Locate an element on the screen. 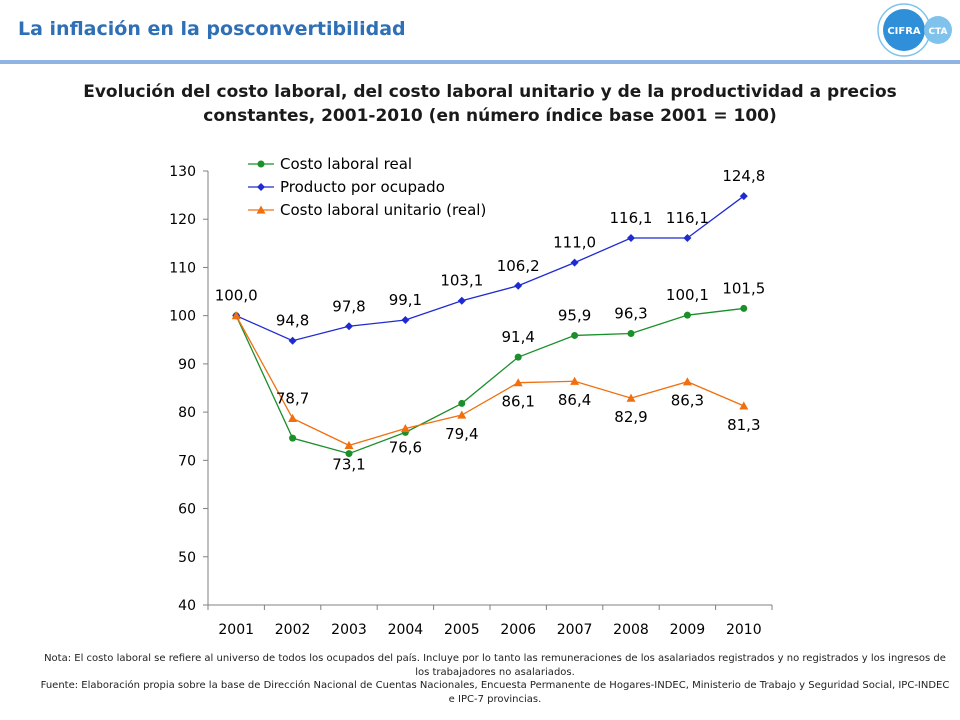 The width and height of the screenshot is (960, 720). data-label: 97,8 is located at coordinates (348, 306).